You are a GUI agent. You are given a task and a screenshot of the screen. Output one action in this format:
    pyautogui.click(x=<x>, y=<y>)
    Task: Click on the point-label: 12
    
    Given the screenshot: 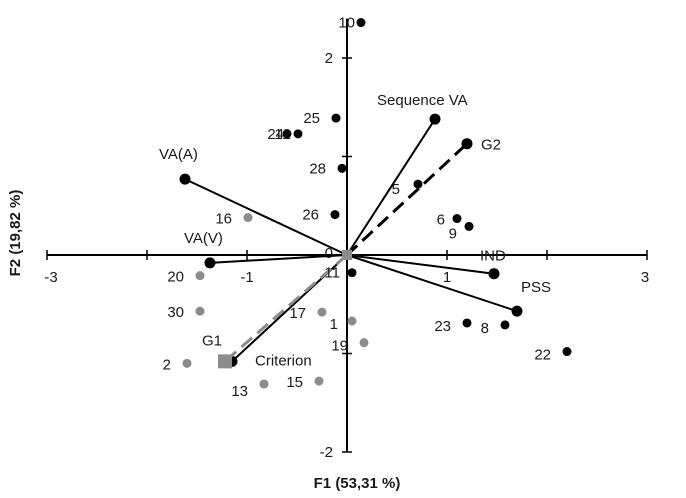 What is the action you would take?
    pyautogui.click(x=282, y=134)
    